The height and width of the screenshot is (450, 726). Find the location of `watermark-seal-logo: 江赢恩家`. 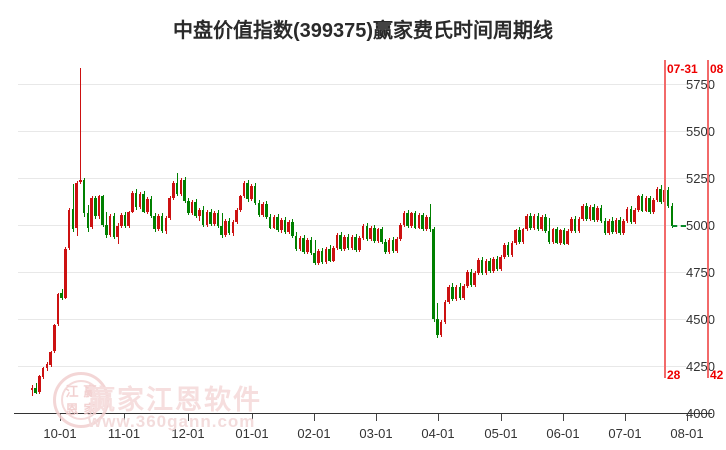

watermark-seal-logo: 江赢恩家 is located at coordinates (81, 400).